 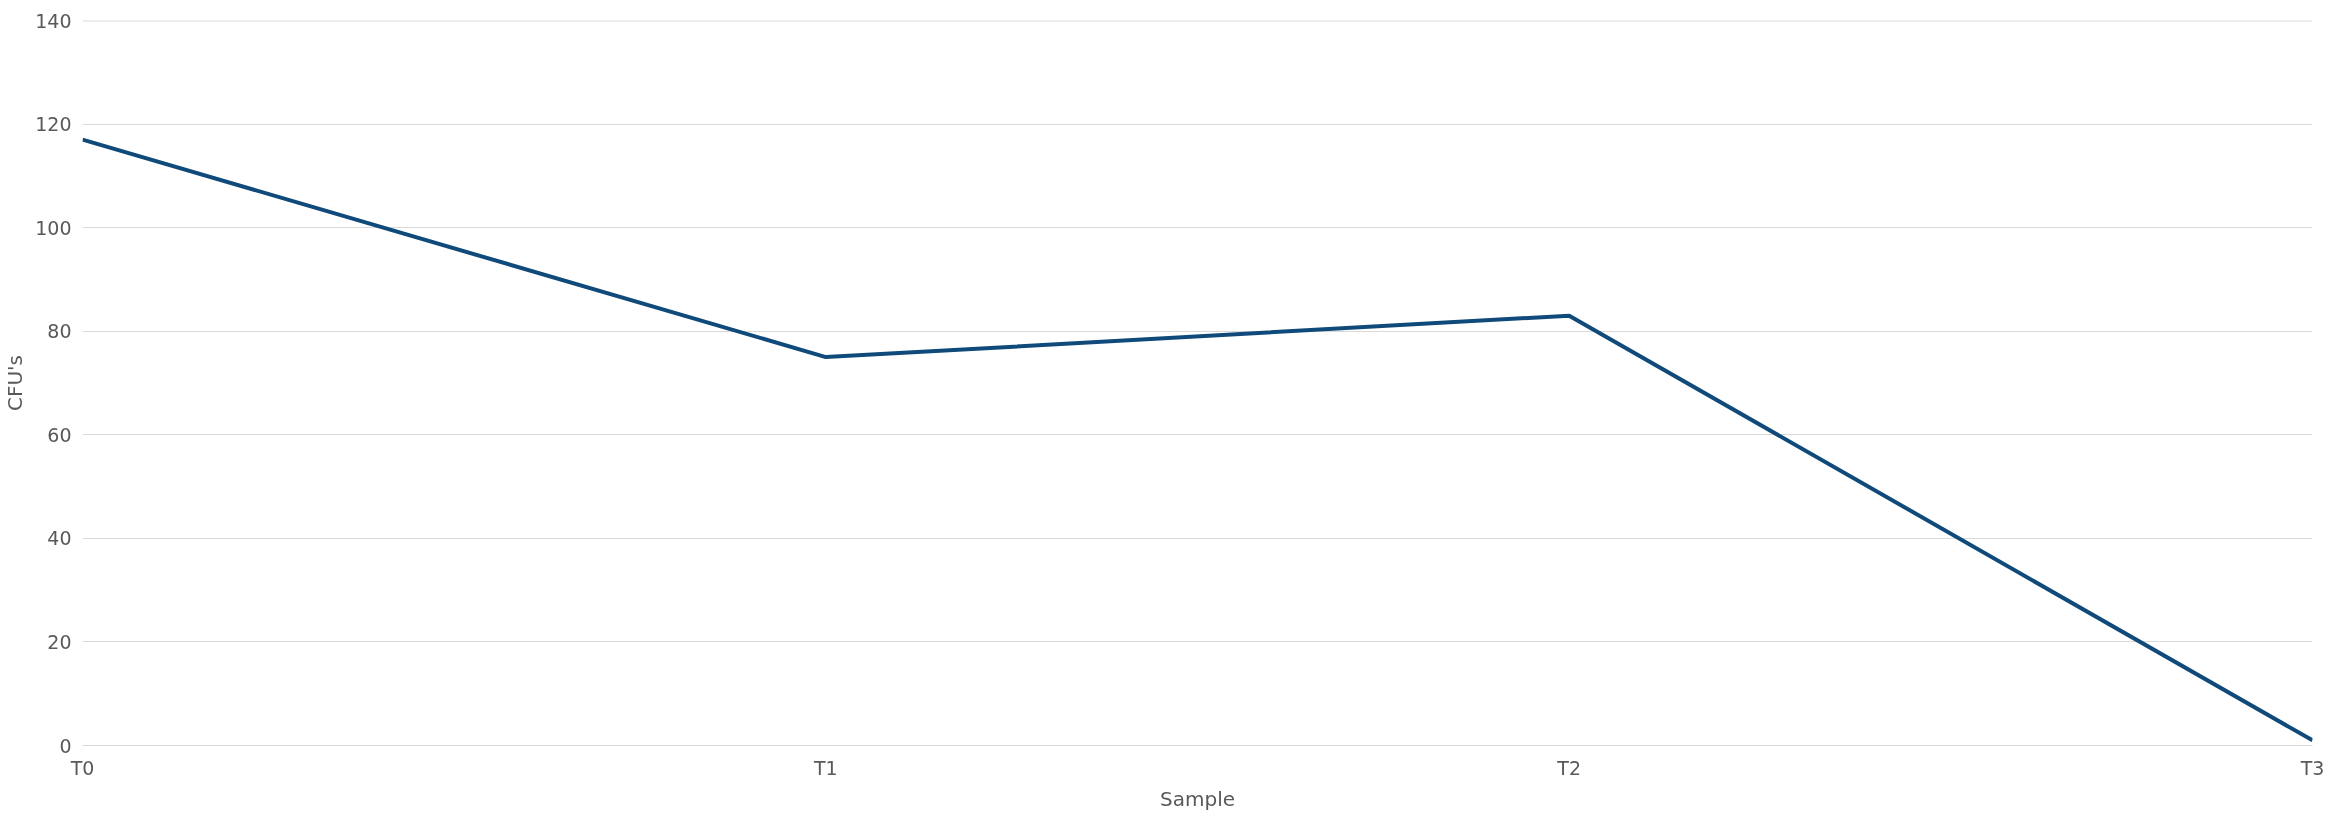 I want to click on x-axis-title: Sample, so click(x=1197, y=798).